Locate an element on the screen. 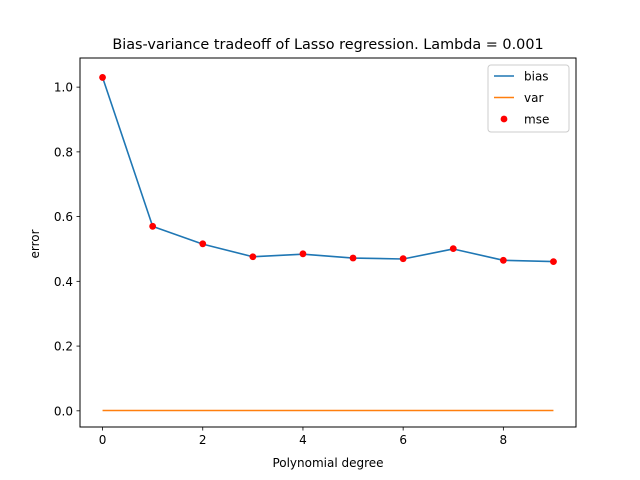 This screenshot has height=480, width=640. y-tick-label: 0.8 is located at coordinates (63, 152).